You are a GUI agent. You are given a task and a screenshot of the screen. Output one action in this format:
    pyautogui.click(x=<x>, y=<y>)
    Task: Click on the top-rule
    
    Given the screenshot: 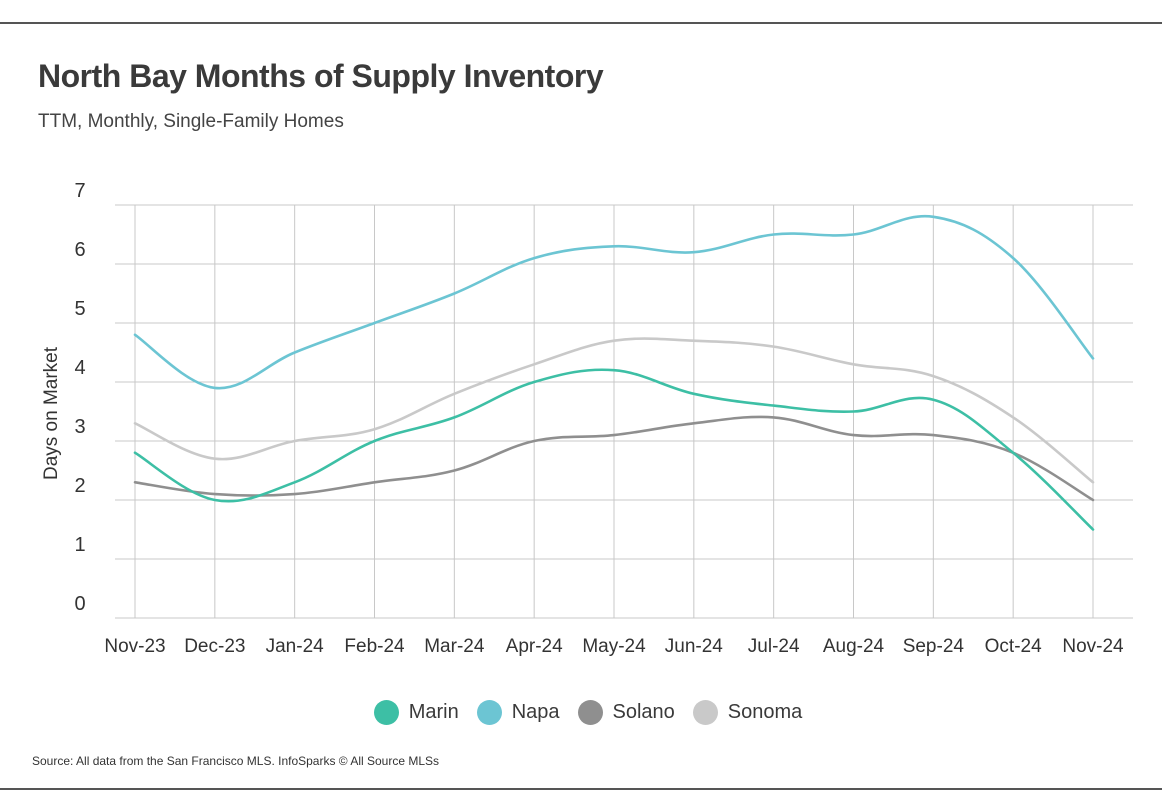 What is the action you would take?
    pyautogui.click(x=581, y=23)
    